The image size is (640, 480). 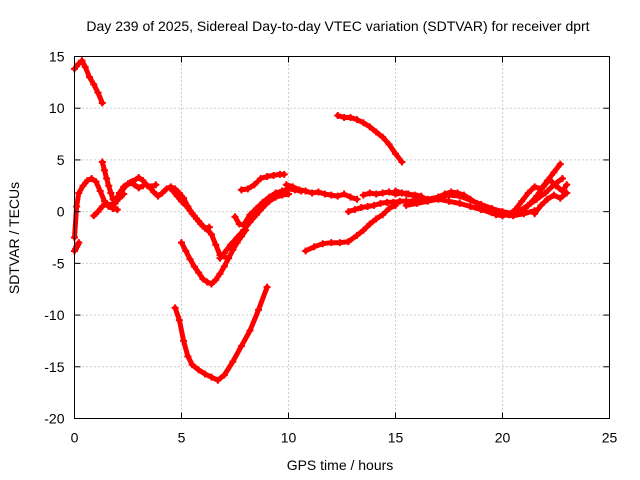 I want to click on y-tick-label: 10, so click(x=57, y=108).